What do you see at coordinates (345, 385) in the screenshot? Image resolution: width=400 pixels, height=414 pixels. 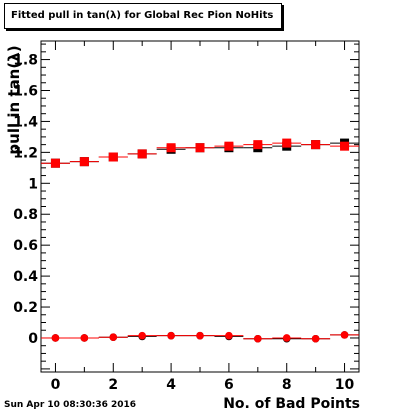 I see `x-tick-label: 10` at bounding box center [345, 385].